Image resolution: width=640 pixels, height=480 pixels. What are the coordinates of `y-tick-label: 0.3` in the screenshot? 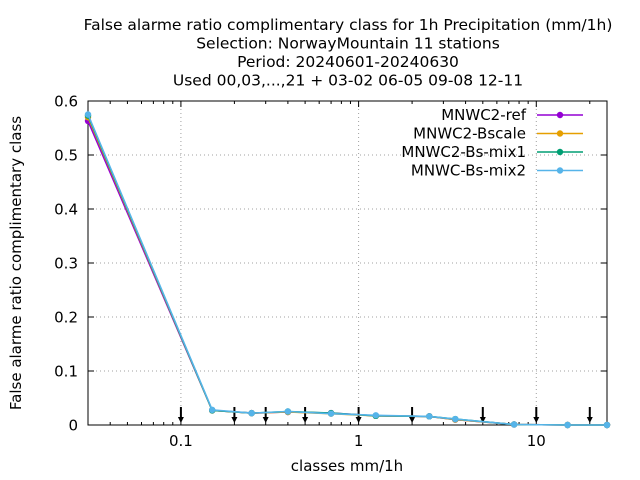 It's located at (66, 264).